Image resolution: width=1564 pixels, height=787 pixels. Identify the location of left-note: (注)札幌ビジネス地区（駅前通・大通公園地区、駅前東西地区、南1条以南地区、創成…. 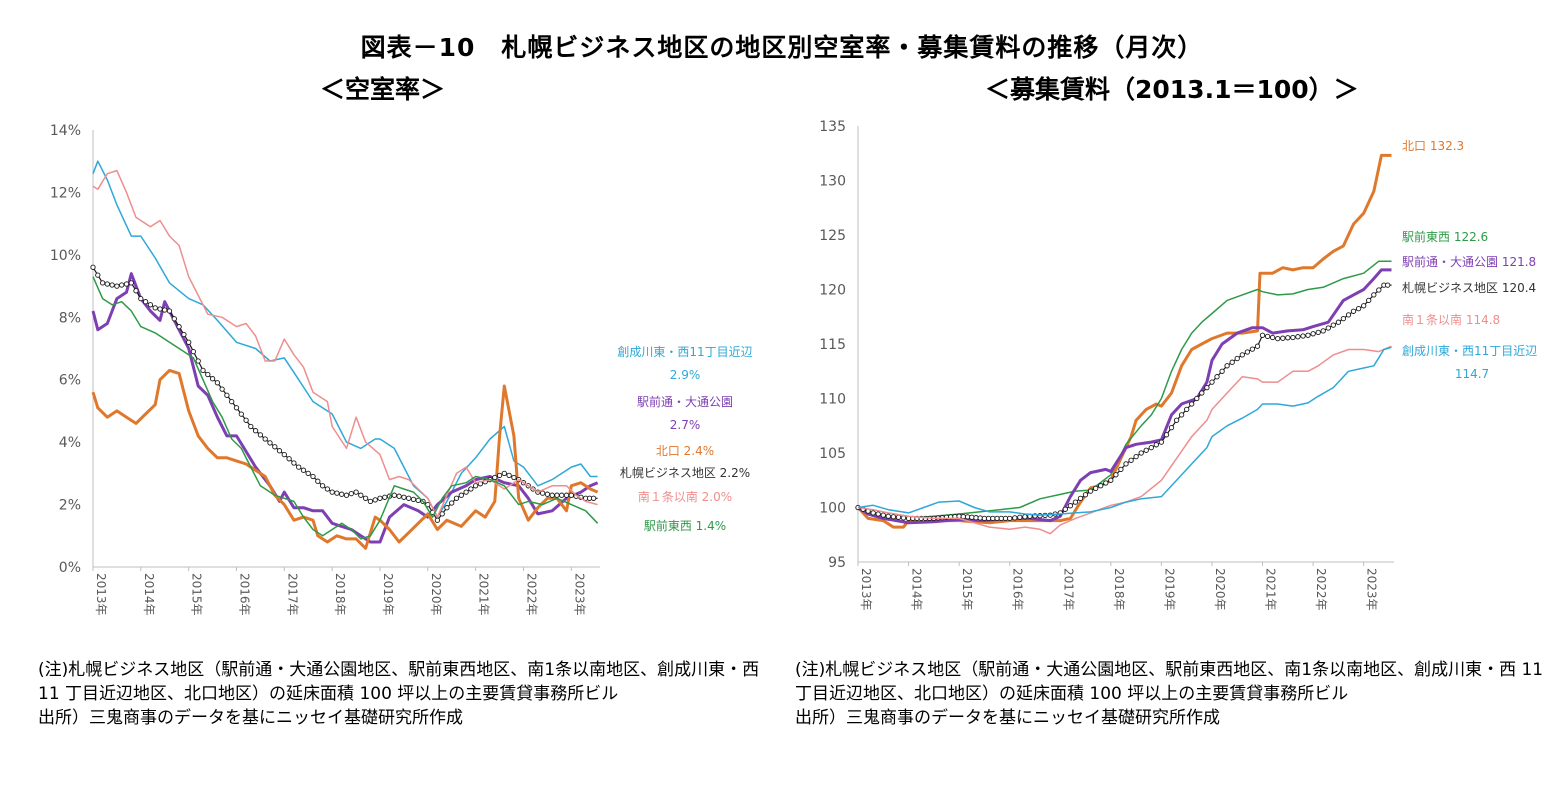
(403, 694).